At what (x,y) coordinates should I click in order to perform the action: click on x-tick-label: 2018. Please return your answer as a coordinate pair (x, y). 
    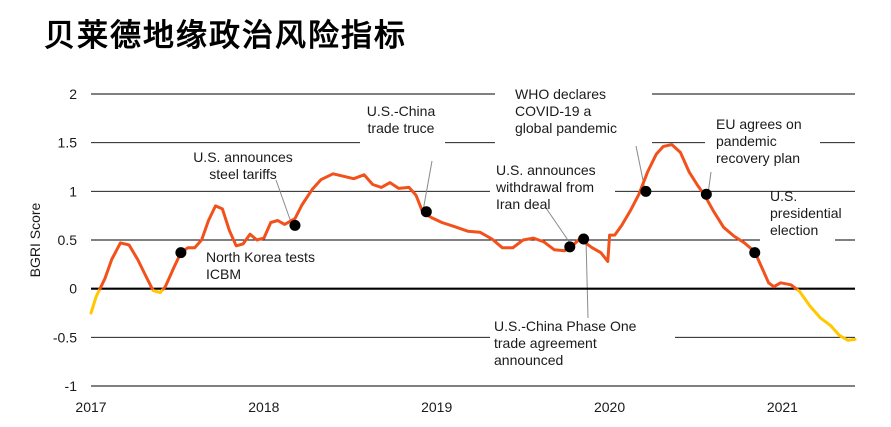
    Looking at the image, I should click on (263, 407).